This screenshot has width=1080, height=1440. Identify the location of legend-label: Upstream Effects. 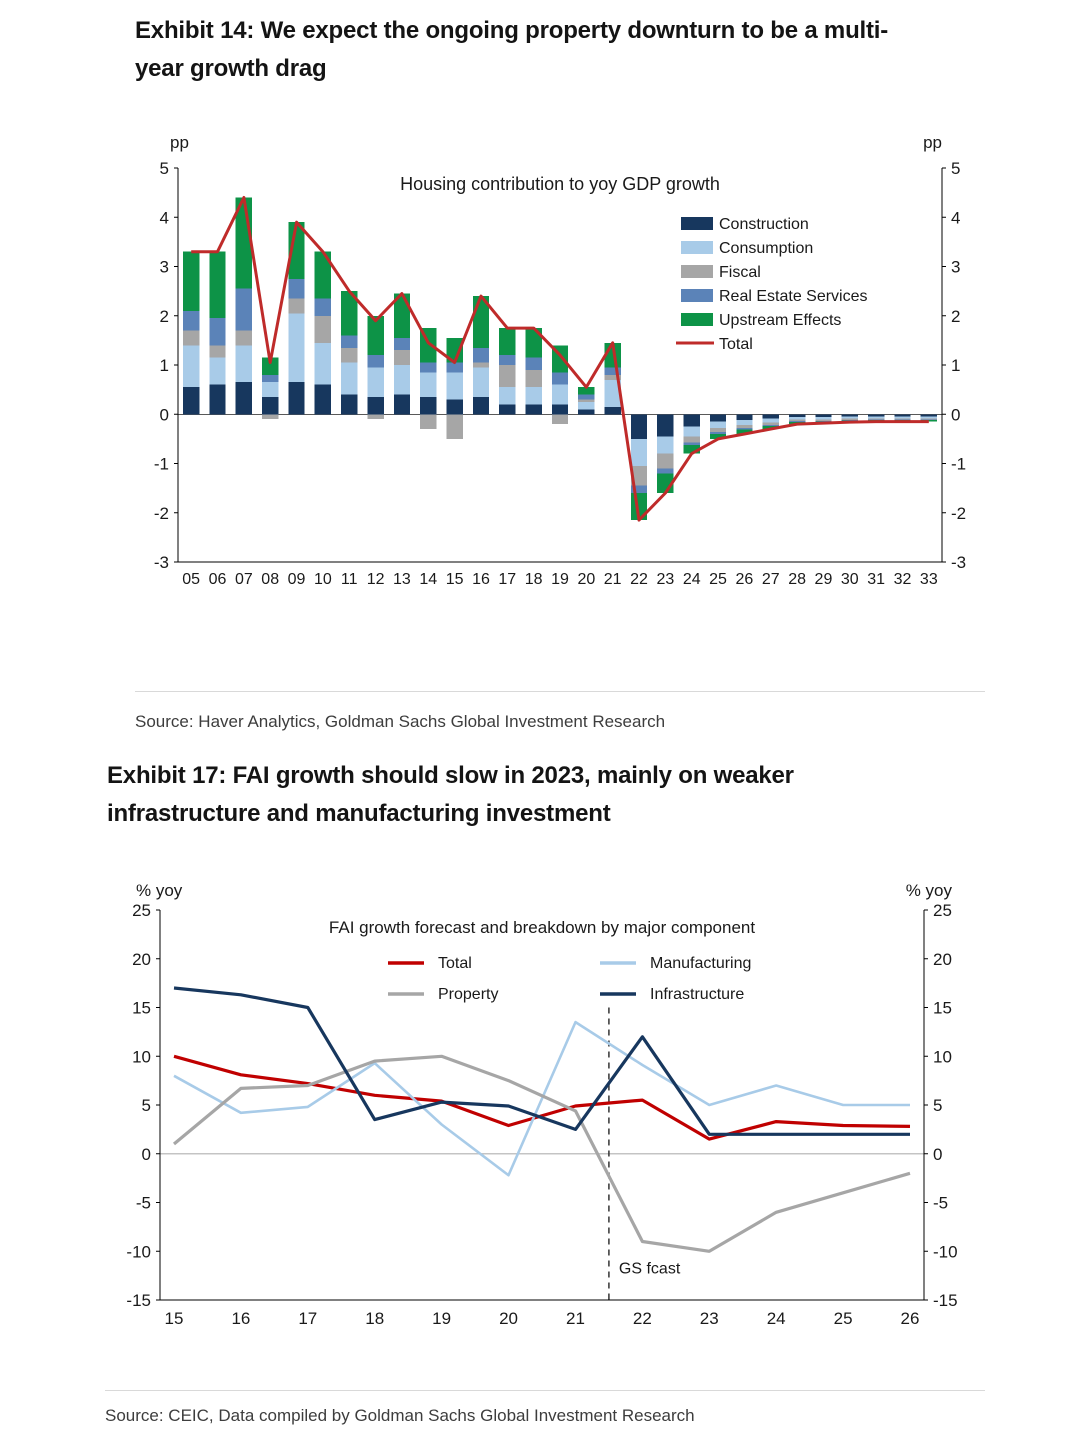
(780, 320).